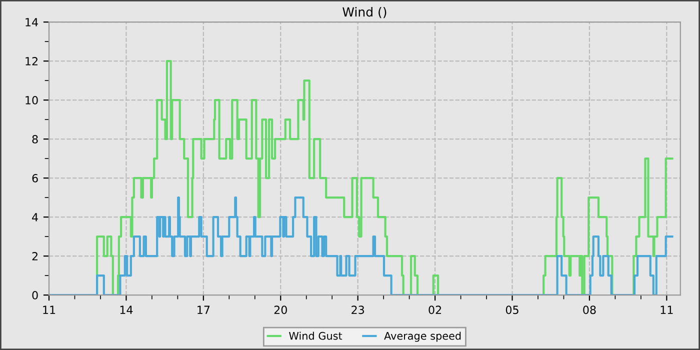  I want to click on y-tick-label: 0, so click(35, 295).